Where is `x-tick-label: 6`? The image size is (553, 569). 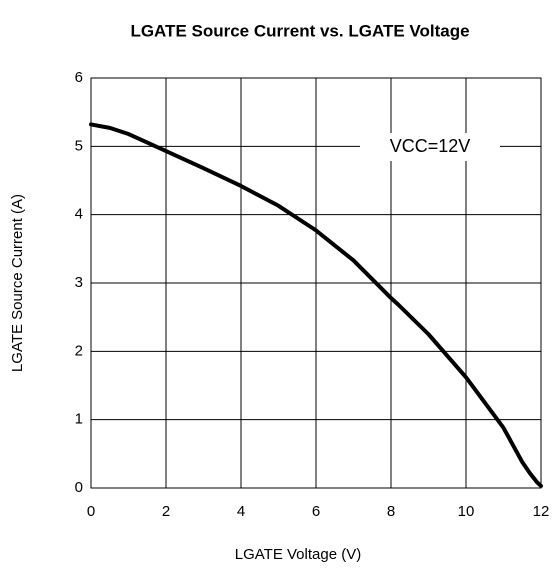 x-tick-label: 6 is located at coordinates (316, 511).